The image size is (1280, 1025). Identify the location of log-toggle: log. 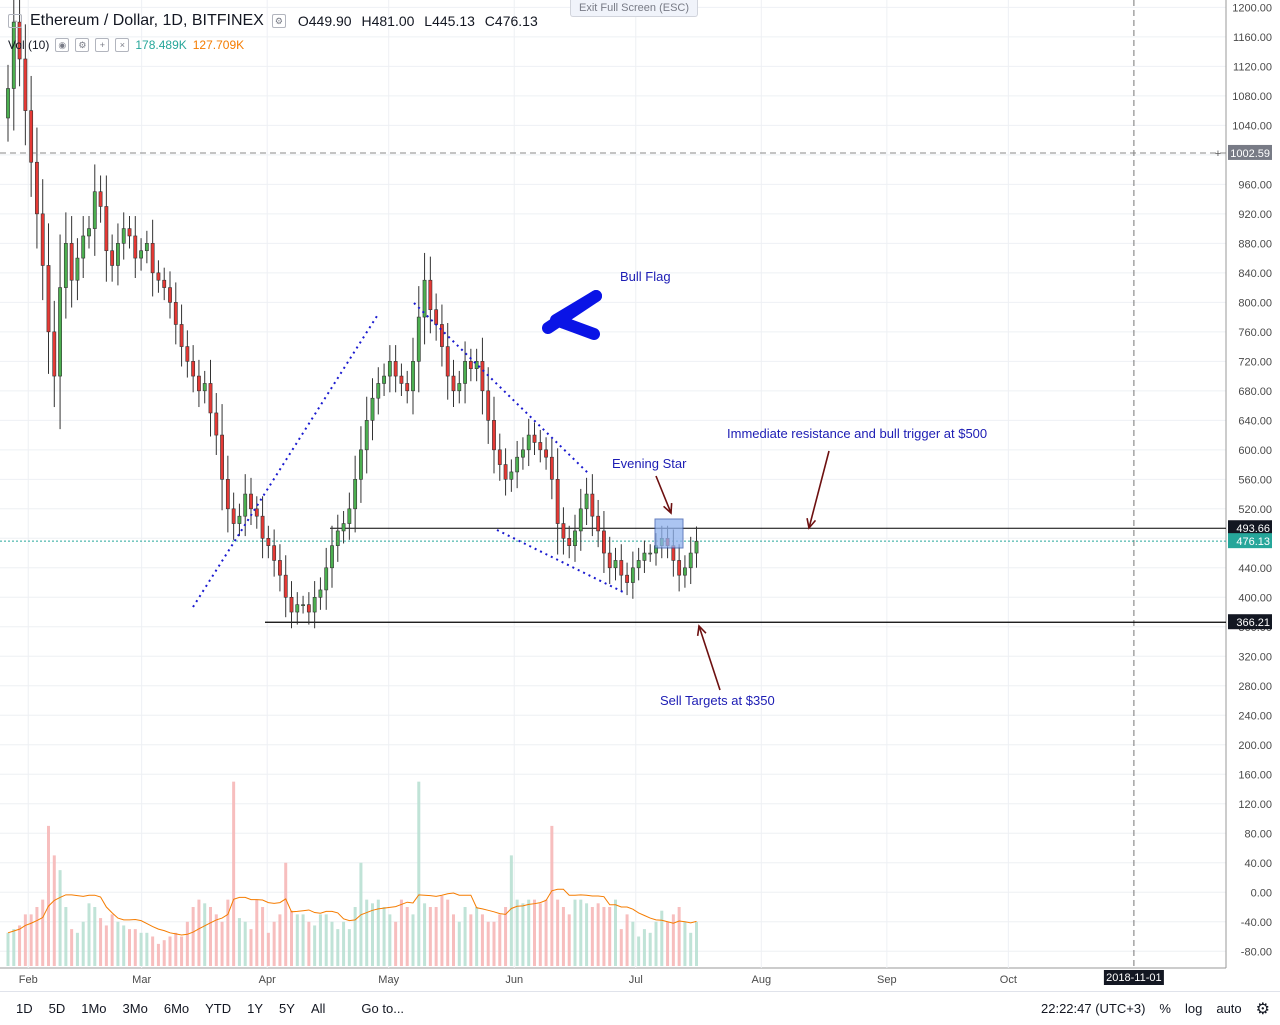
(1193, 1008).